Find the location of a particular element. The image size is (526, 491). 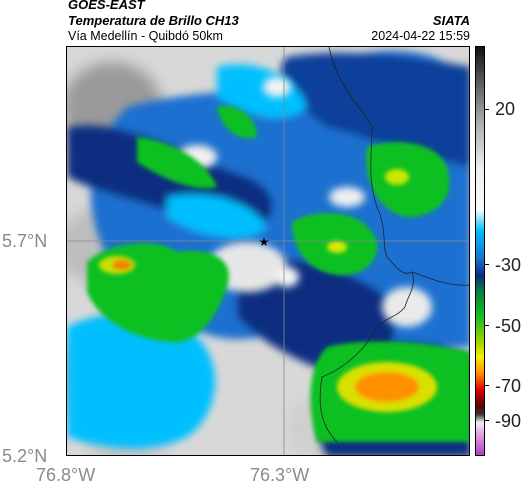

colorbar-tick-minus50: -50 is located at coordinates (508, 326).